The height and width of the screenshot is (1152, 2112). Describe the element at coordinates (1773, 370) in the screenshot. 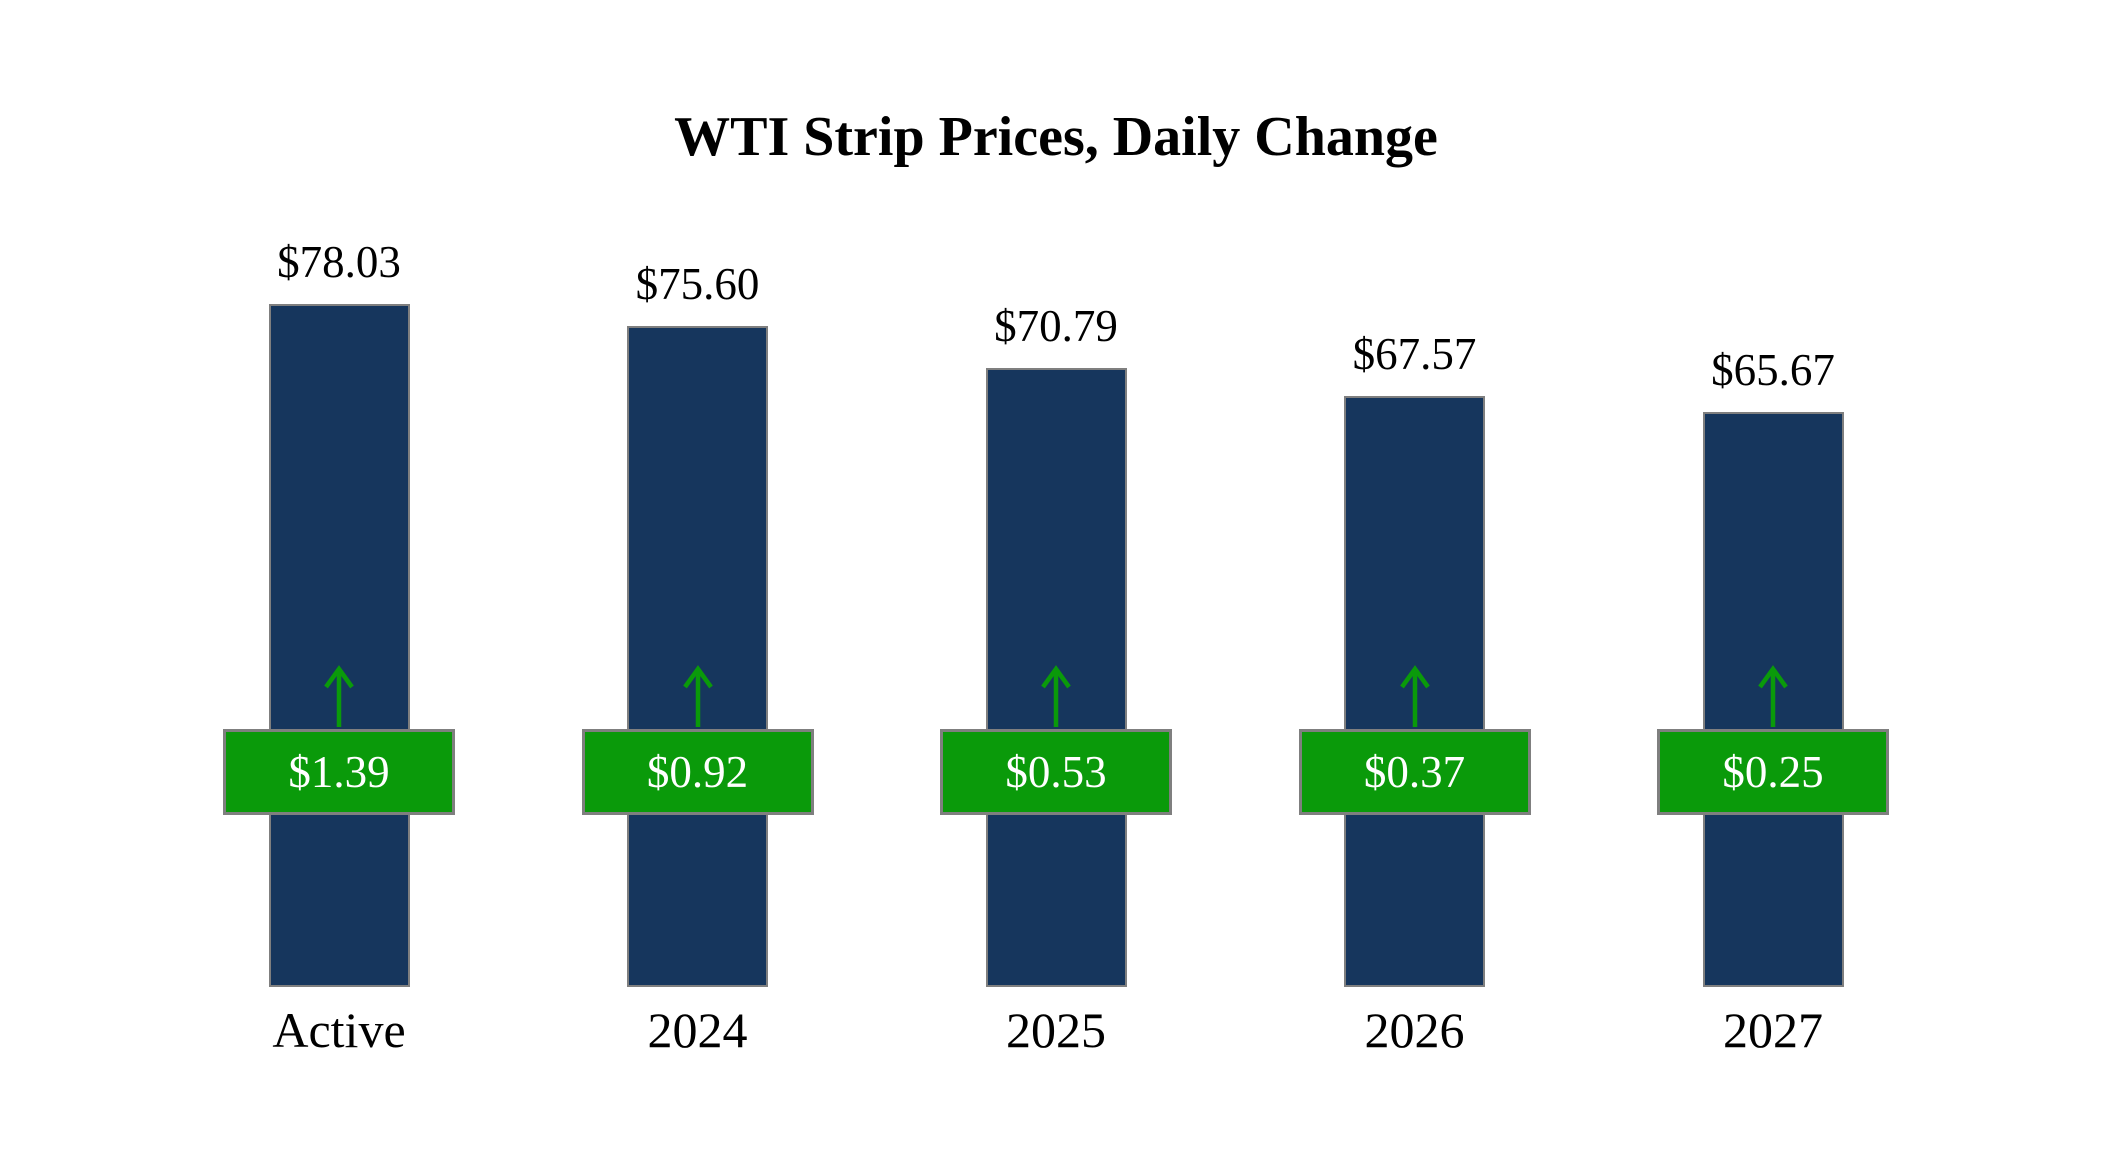

I see `price-value-label: $65.67` at that location.